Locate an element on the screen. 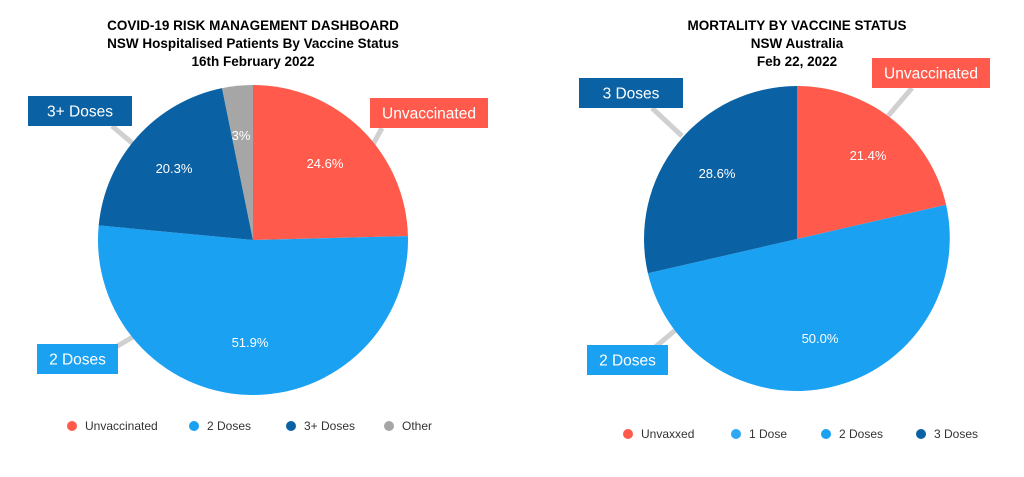 This screenshot has width=1024, height=477. legend-label-1-dose: 1 Dose is located at coordinates (768, 434).